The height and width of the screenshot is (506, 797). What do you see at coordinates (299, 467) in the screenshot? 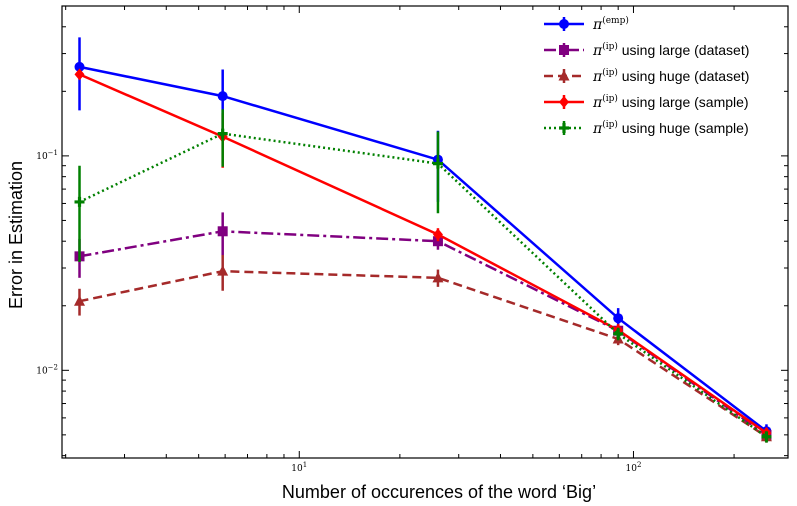
I see `x-tick-label: 10¹` at bounding box center [299, 467].